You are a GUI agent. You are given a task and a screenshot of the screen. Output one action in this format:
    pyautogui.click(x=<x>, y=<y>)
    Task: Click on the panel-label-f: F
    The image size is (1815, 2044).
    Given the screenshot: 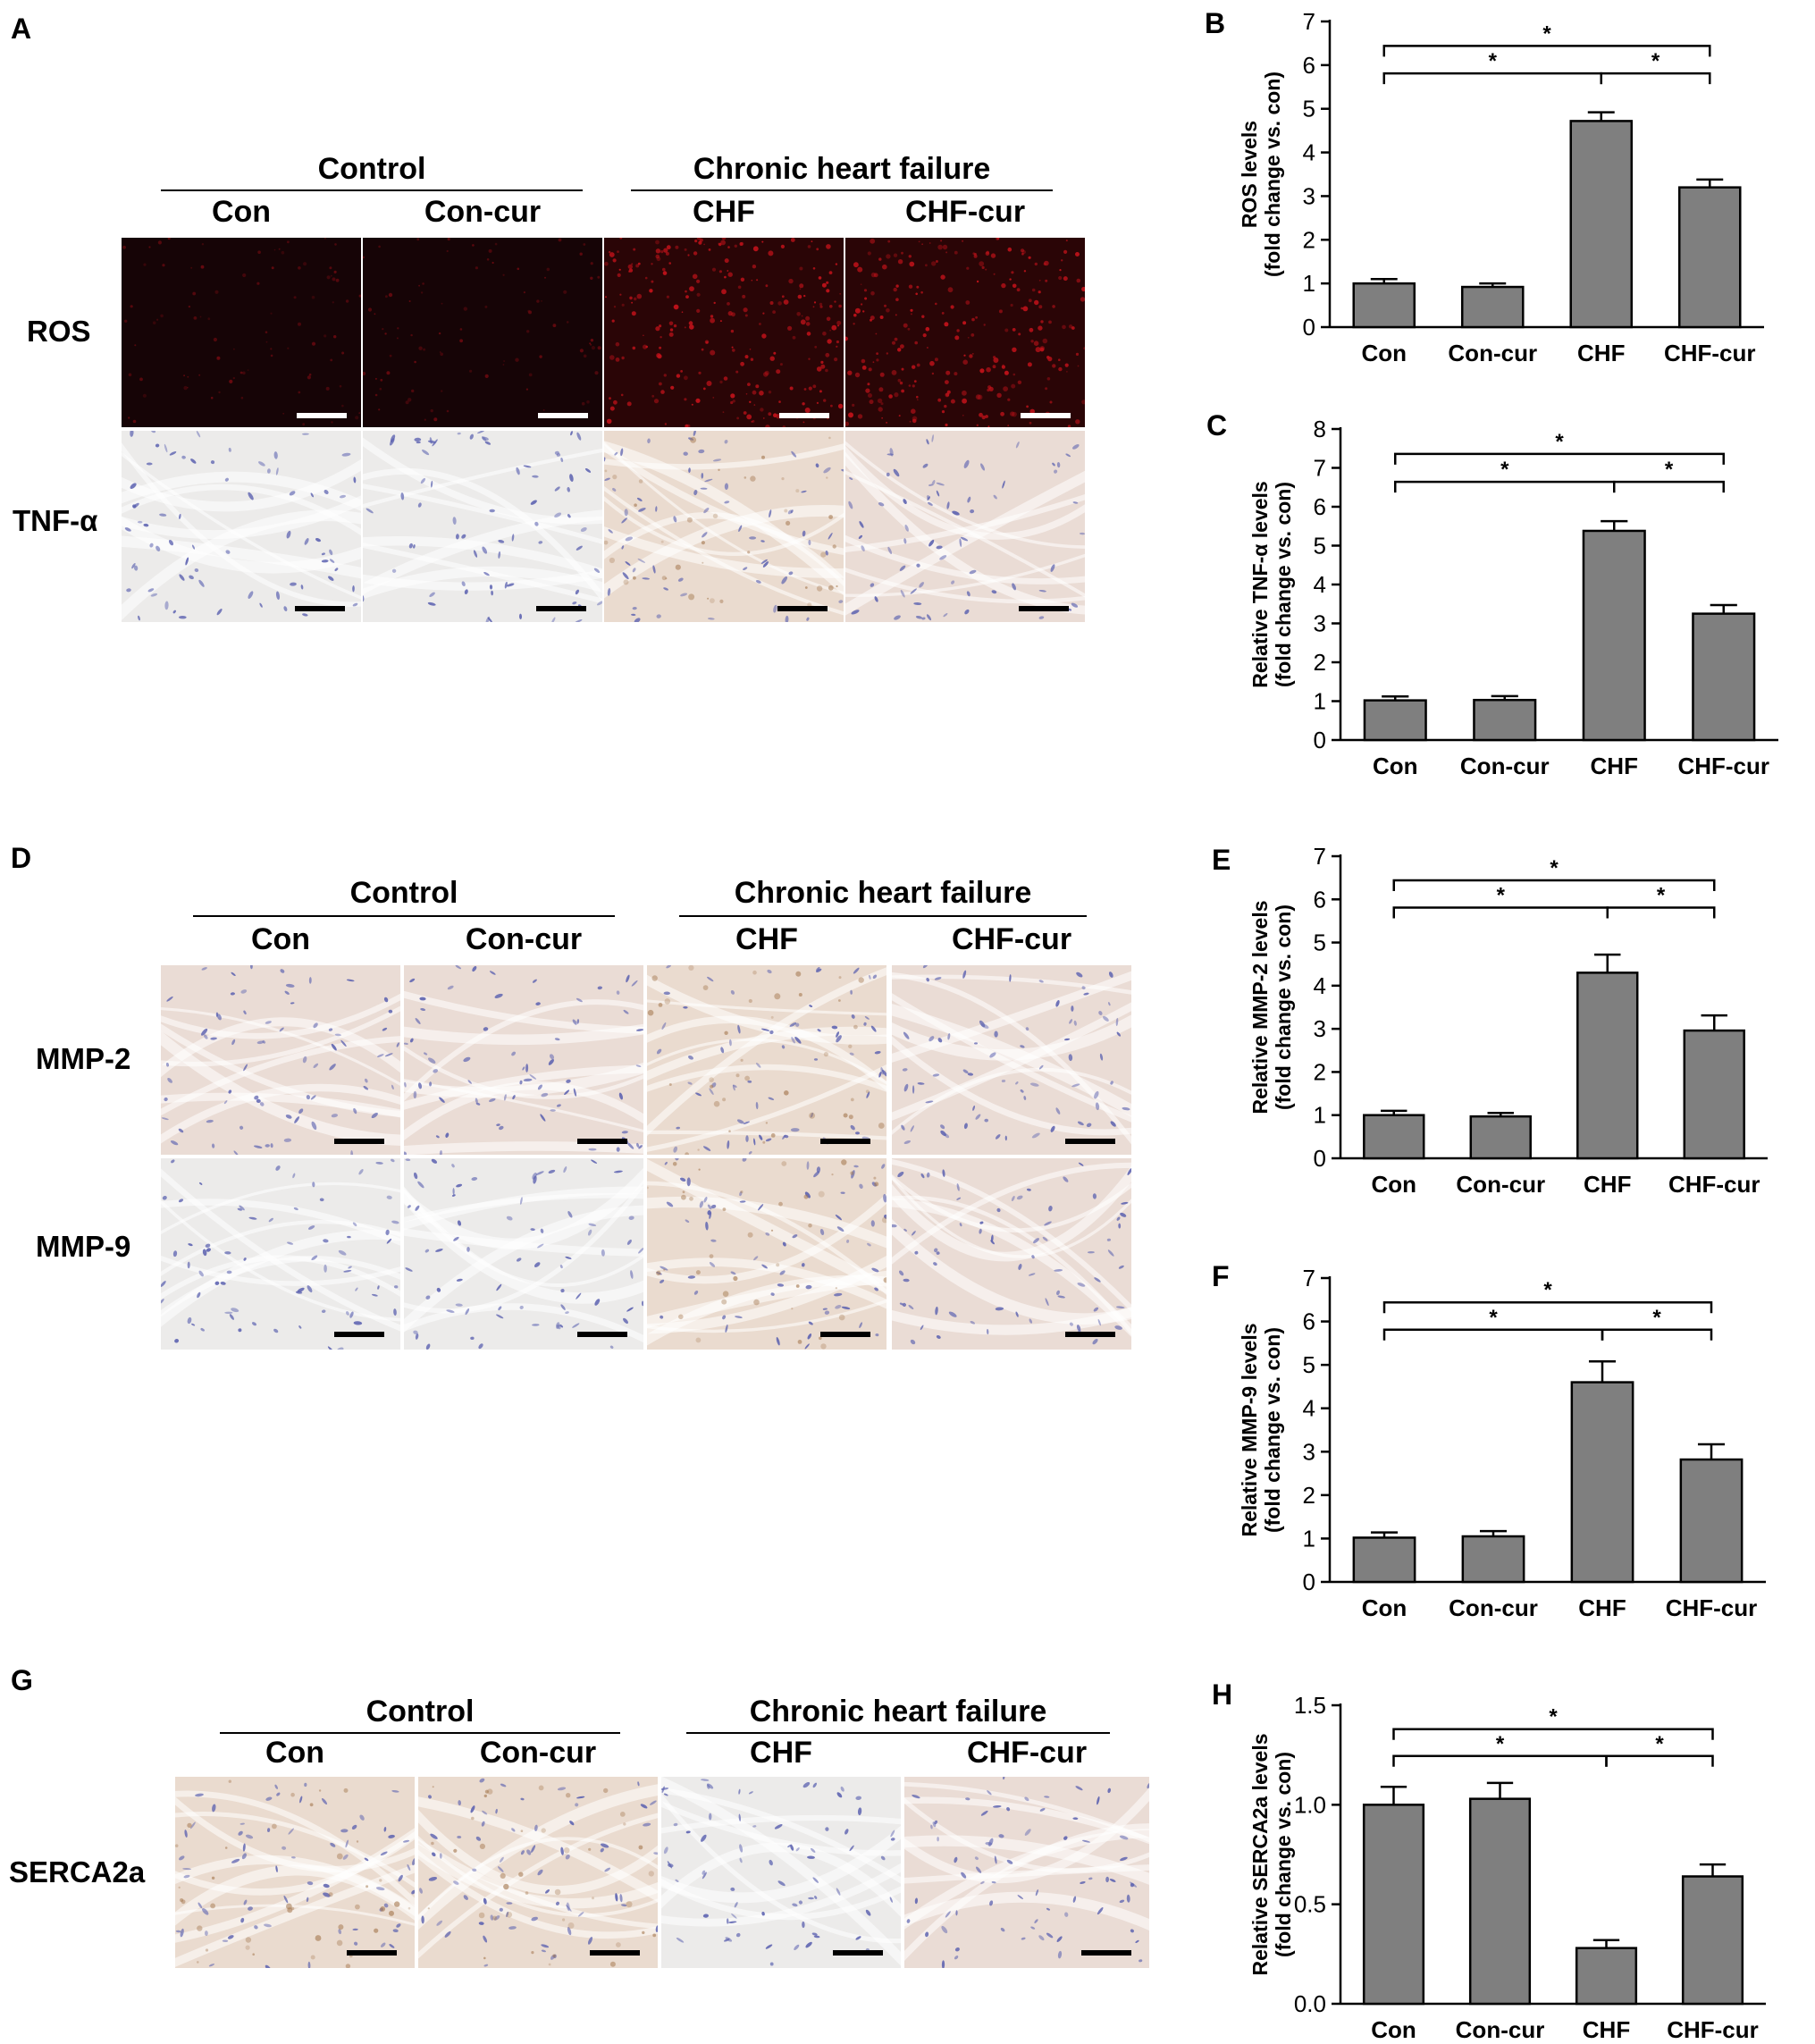 What is the action you would take?
    pyautogui.click(x=1221, y=1276)
    